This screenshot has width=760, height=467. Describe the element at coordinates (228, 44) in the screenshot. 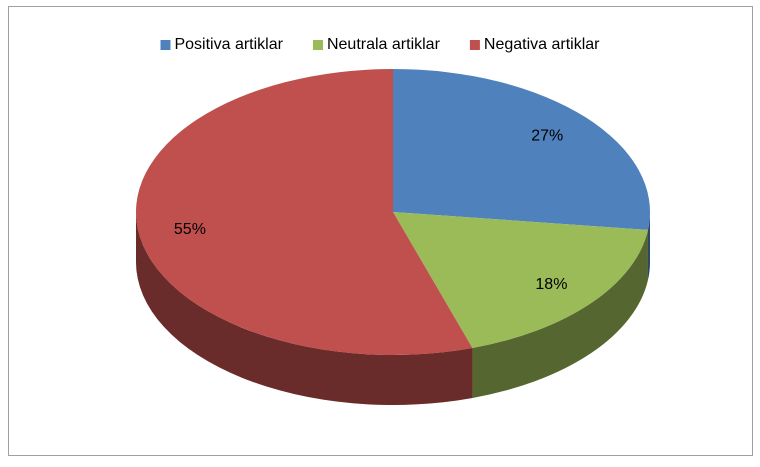

I see `legend-label: Positiva artiklar` at that location.